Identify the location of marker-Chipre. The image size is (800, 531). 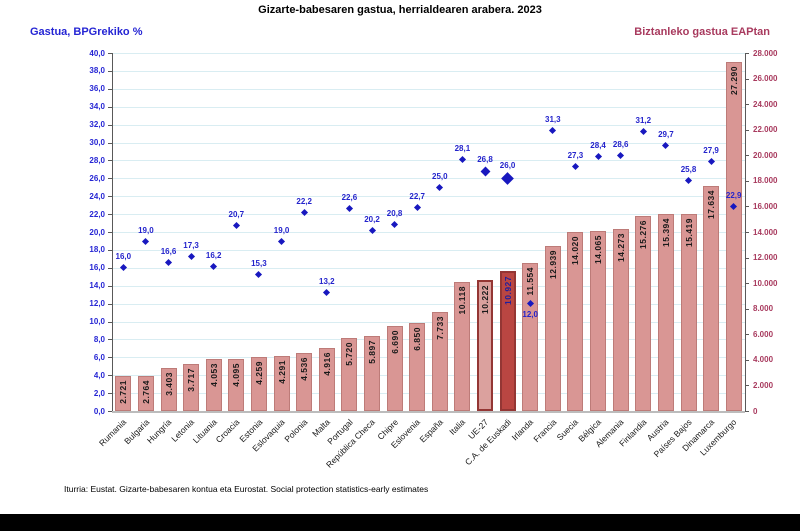
(395, 225).